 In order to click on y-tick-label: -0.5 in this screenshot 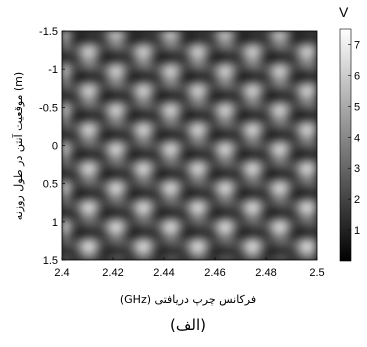, I will do `click(48, 108)`.